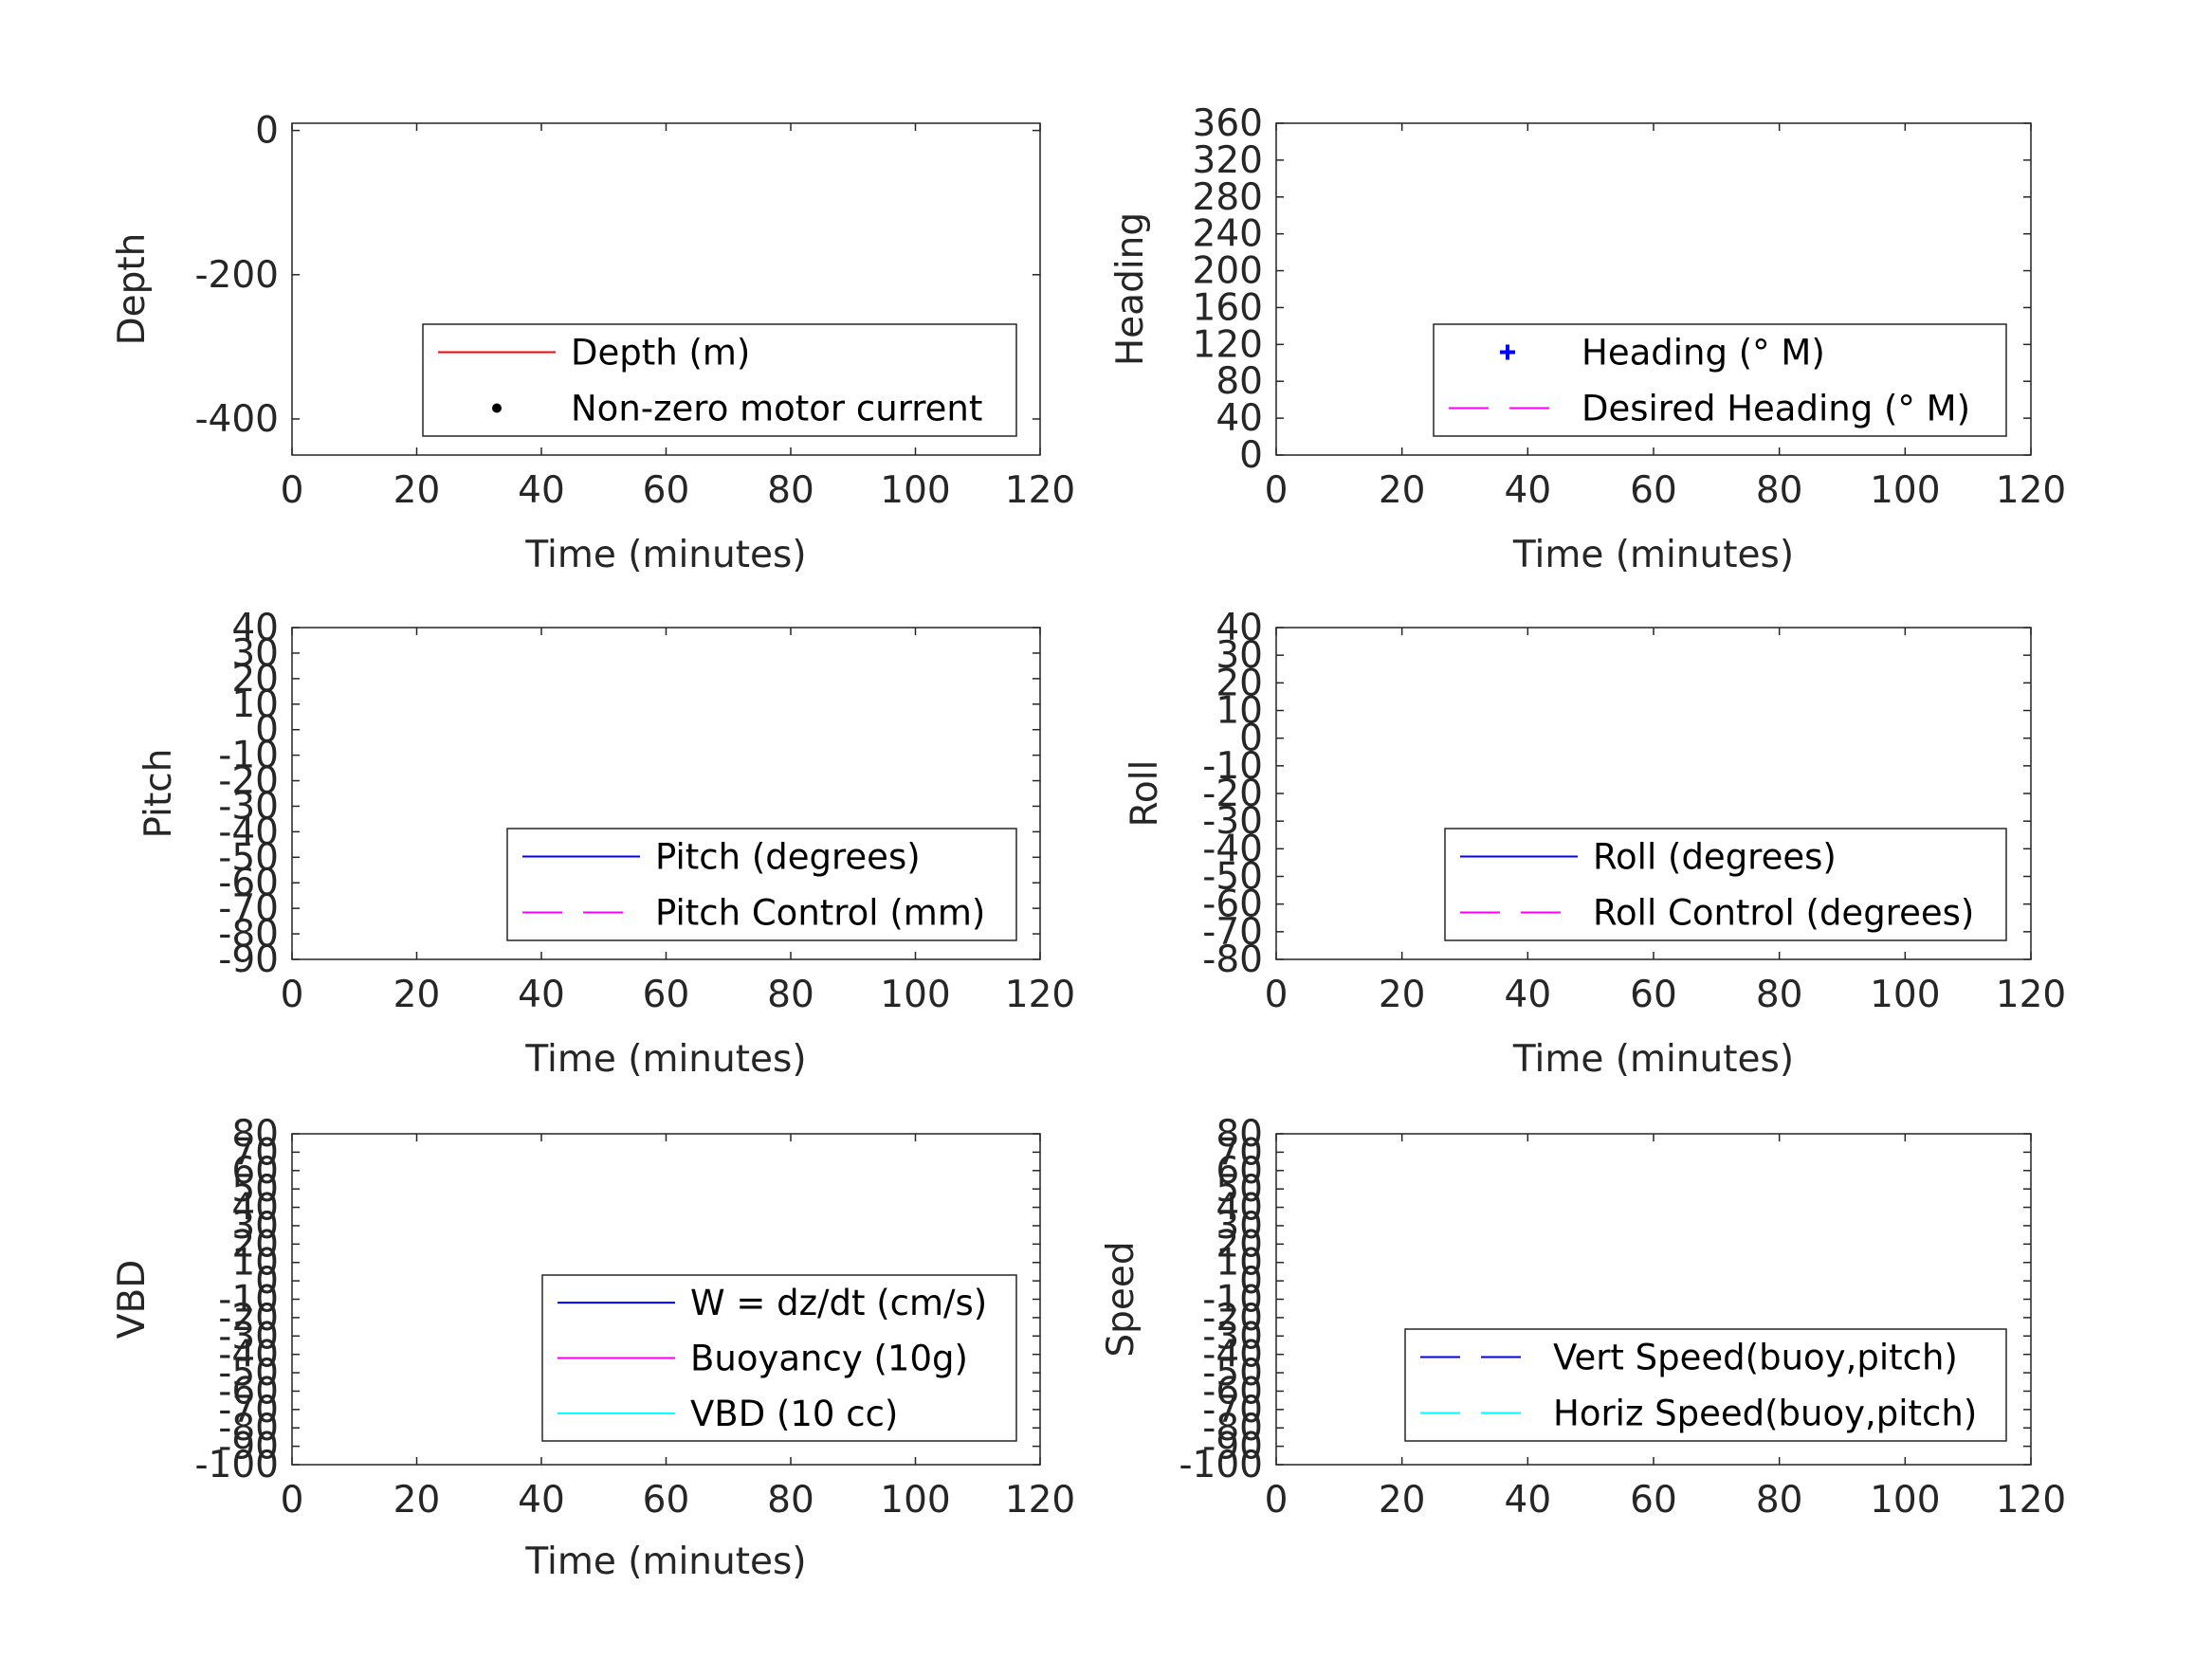 The width and height of the screenshot is (2212, 1659). Describe the element at coordinates (1239, 1134) in the screenshot. I see `y-tick-label: 80` at that location.